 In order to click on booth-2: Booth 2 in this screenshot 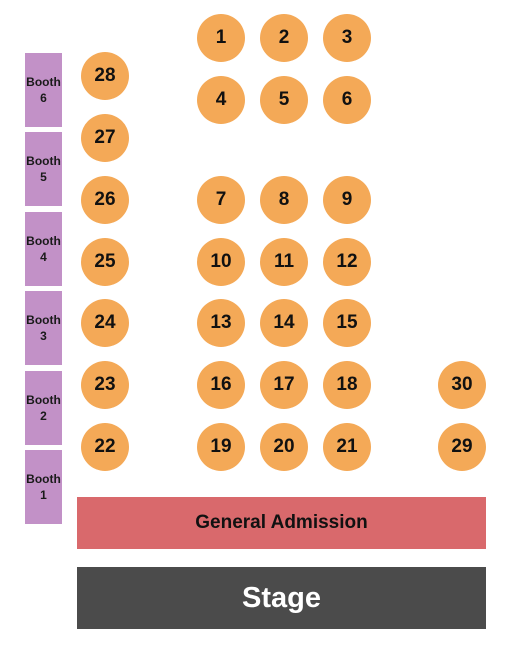, I will do `click(43, 408)`.